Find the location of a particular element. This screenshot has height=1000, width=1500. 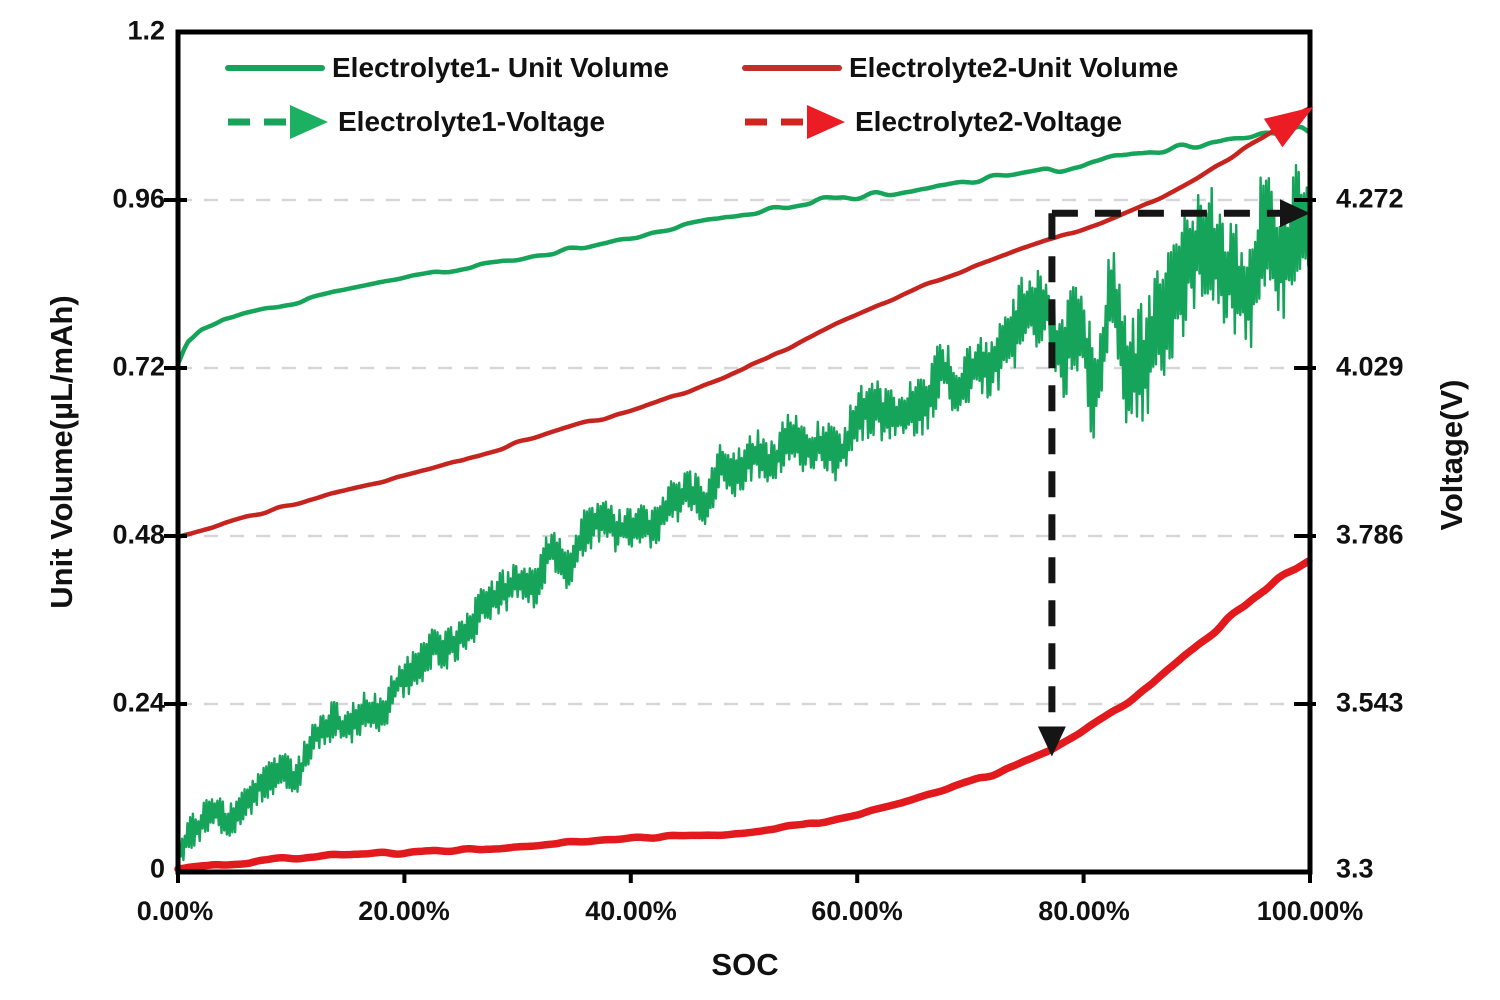

legend-label-electrolyte2-voltage: Electrolyte2-Voltage is located at coordinates (989, 121).